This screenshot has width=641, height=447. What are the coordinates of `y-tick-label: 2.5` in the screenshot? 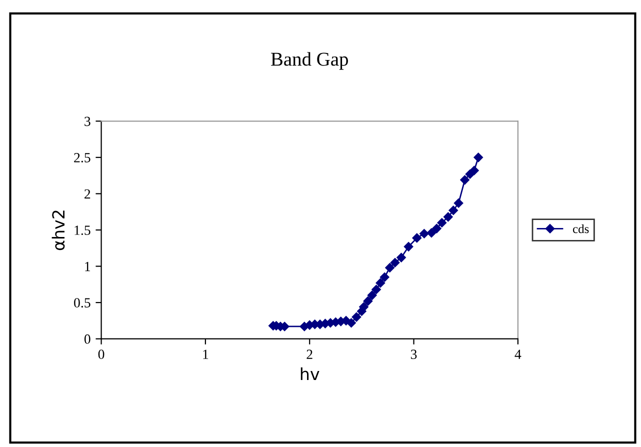 It's located at (82, 157).